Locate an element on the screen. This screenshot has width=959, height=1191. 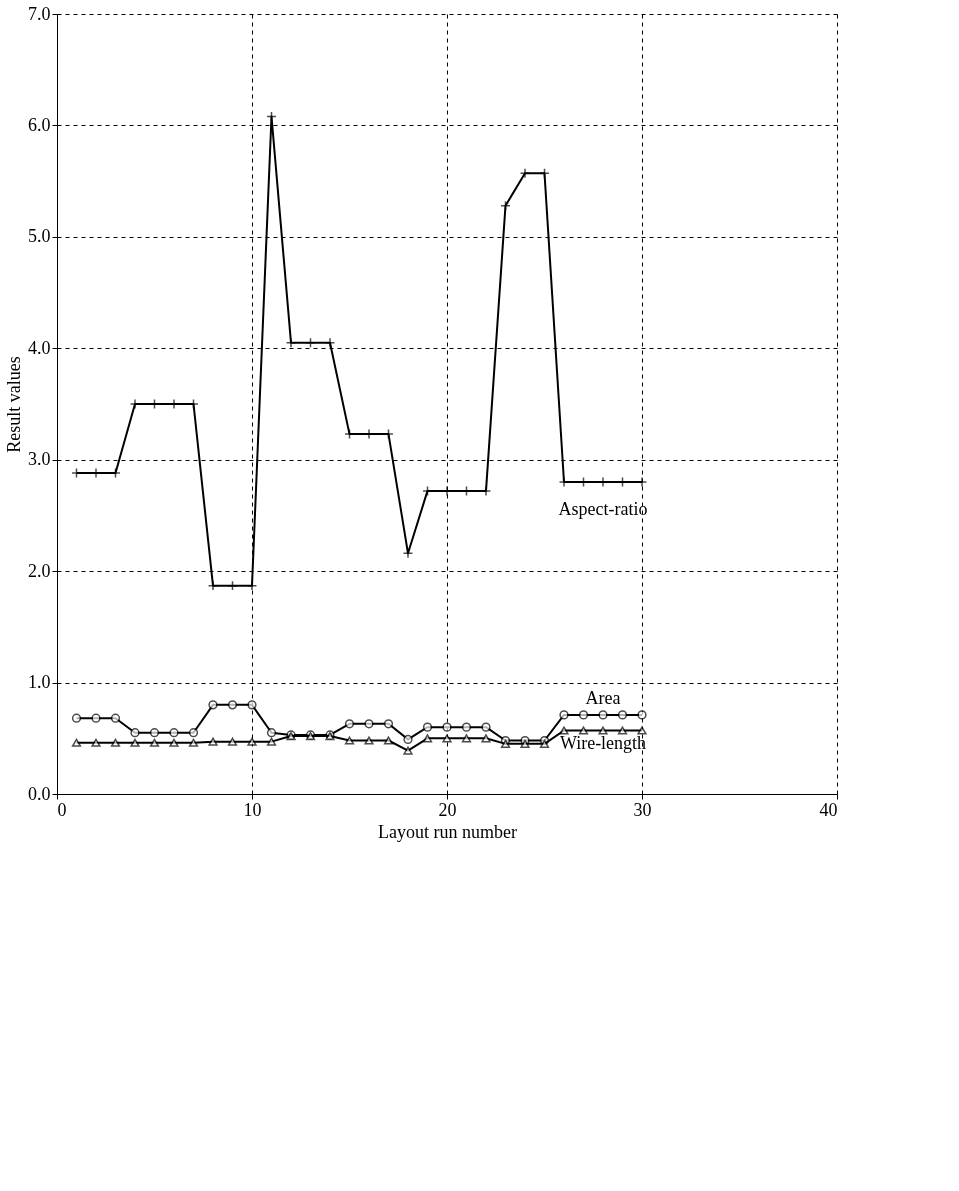
series-label: Aspect-ratio is located at coordinates (603, 509).